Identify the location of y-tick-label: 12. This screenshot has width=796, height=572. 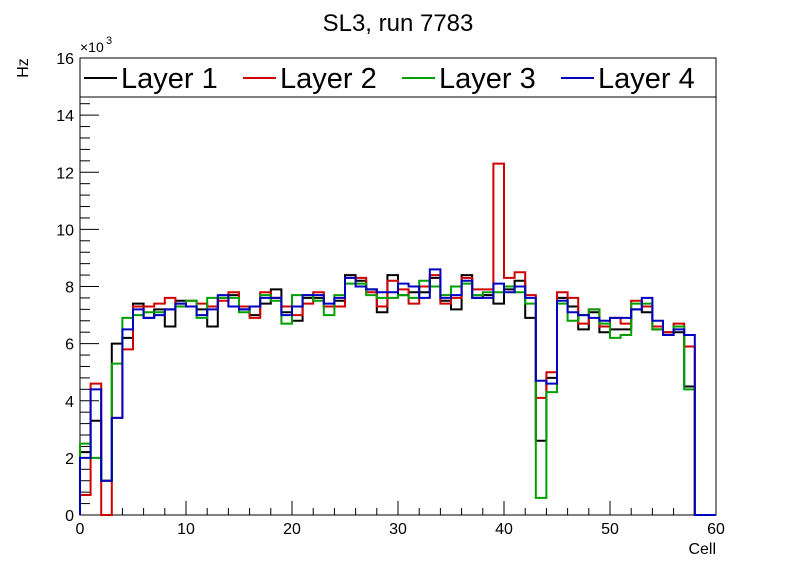
(65, 173).